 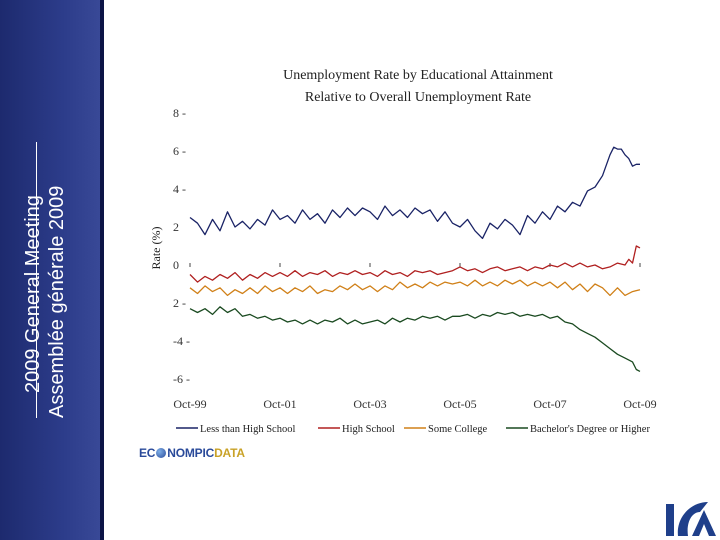 What do you see at coordinates (102, 270) in the screenshot?
I see `sidebar-edge` at bounding box center [102, 270].